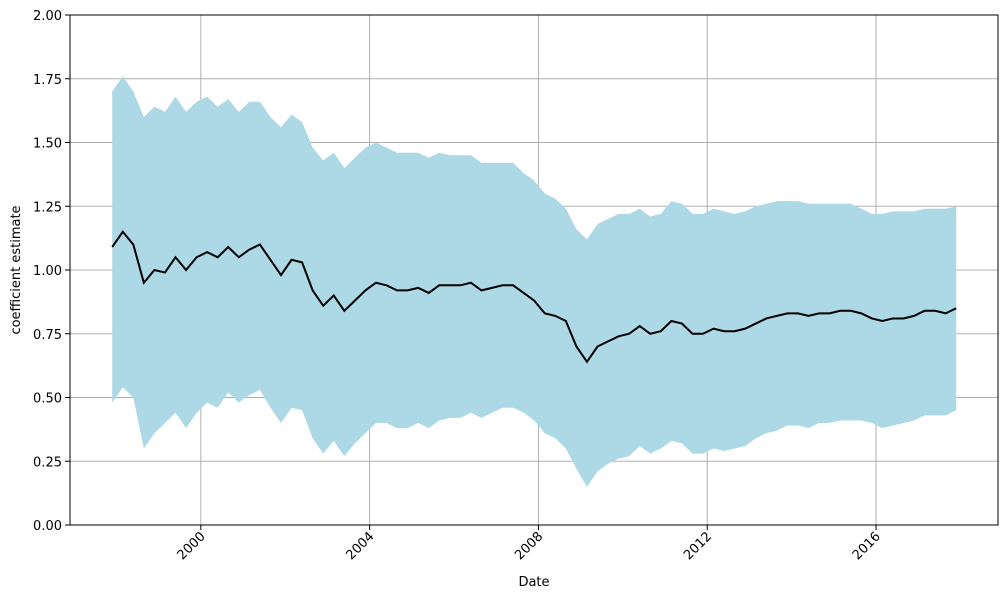 This screenshot has height=598, width=1002. I want to click on y-tick-label: 0.50, so click(47, 399).